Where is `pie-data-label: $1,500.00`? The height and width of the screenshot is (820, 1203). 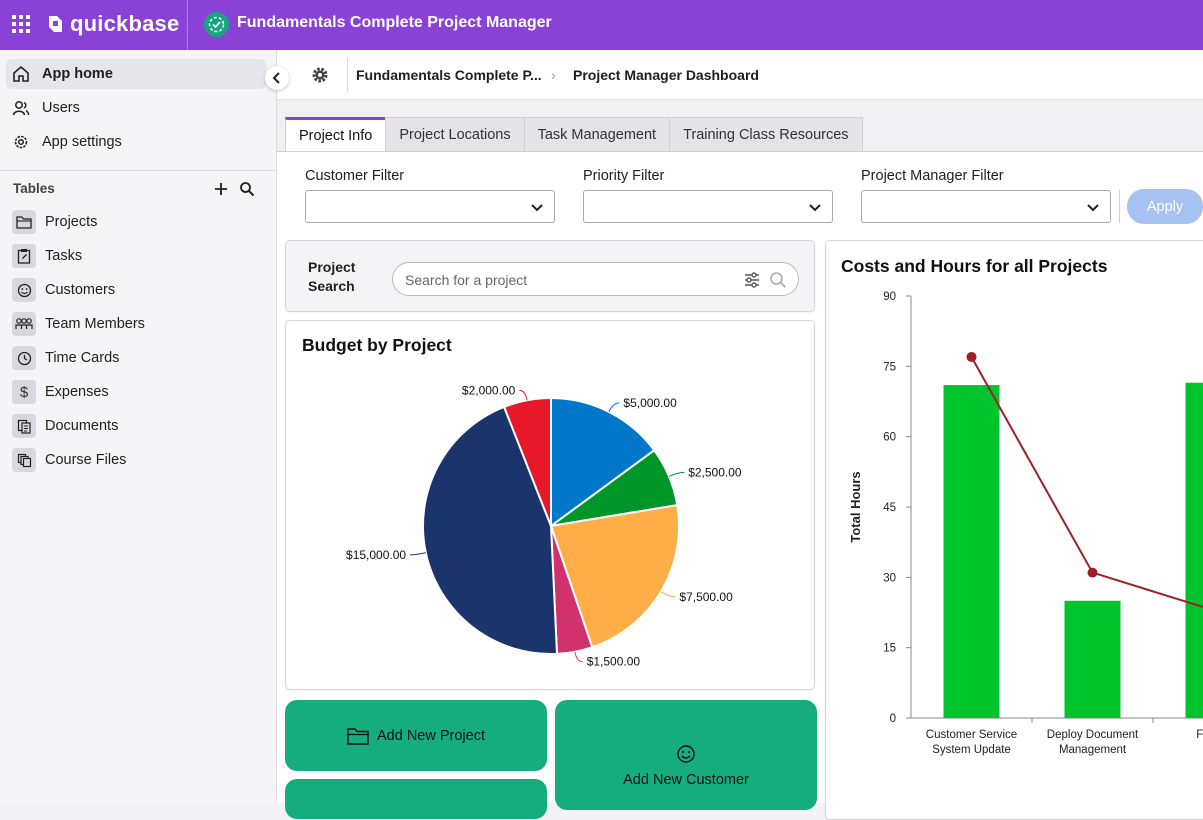
pie-data-label: $1,500.00 is located at coordinates (614, 662).